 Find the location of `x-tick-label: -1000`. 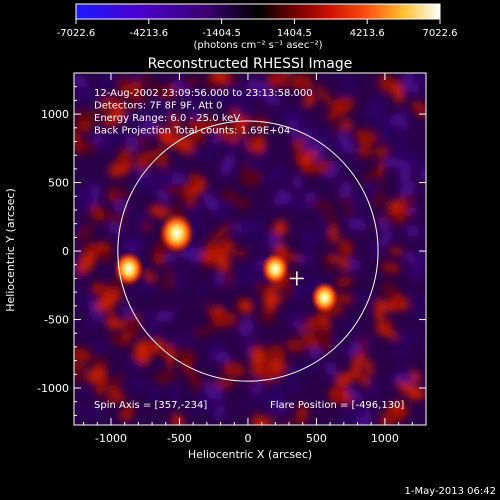

x-tick-label: -1000 is located at coordinates (111, 438).